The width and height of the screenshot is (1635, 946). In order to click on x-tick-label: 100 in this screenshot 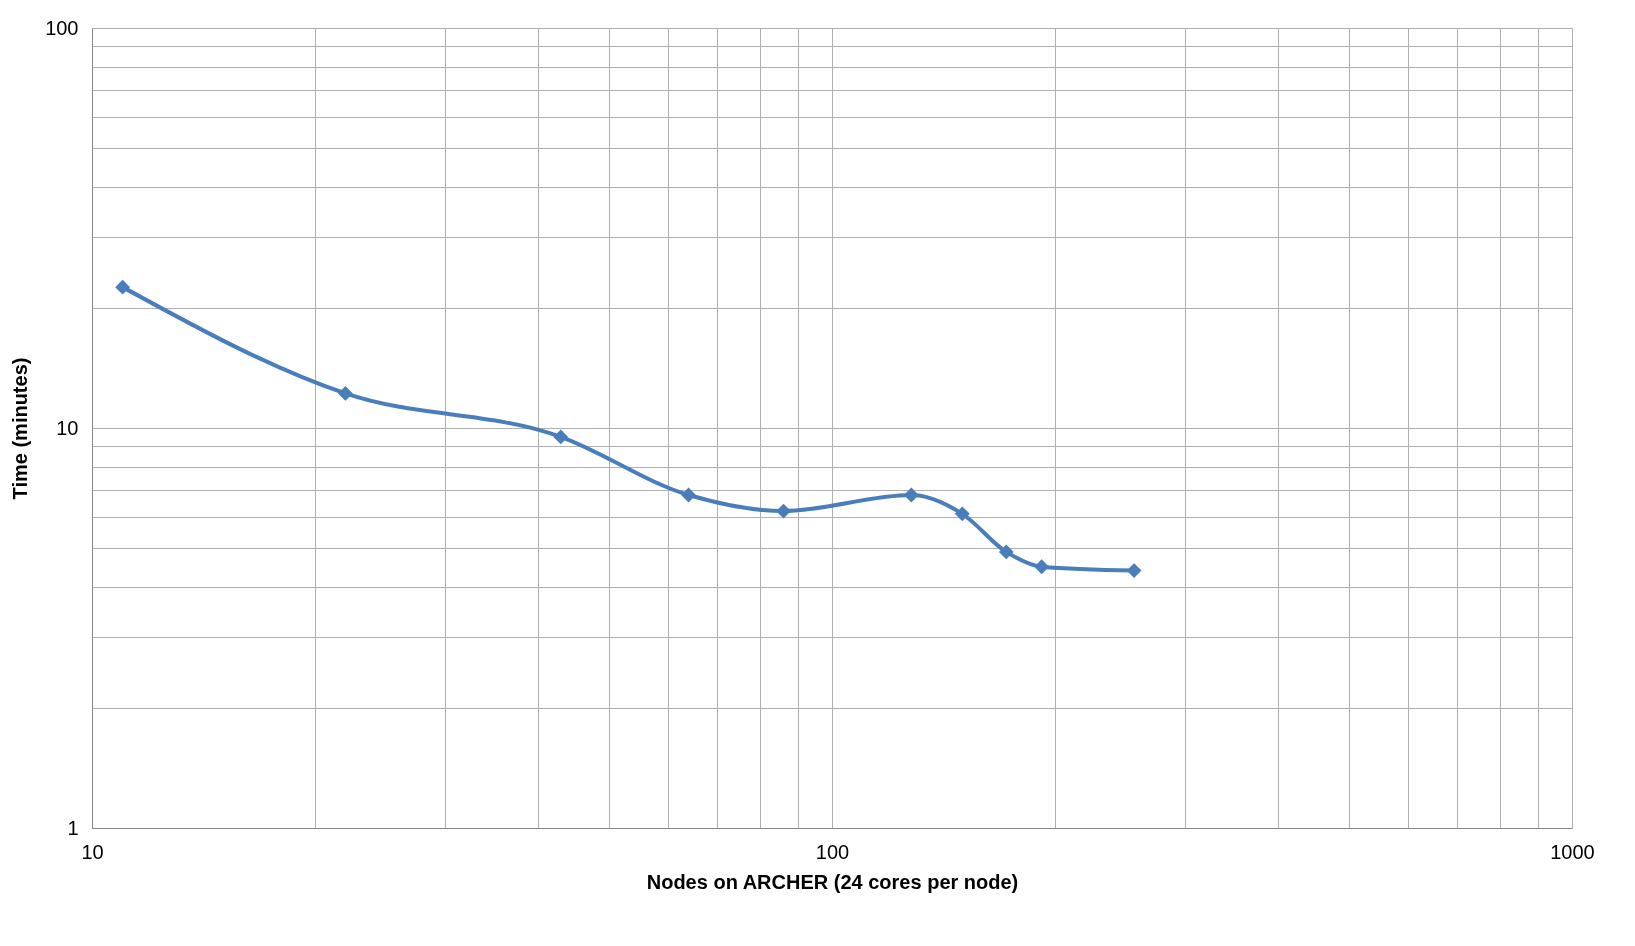, I will do `click(832, 851)`.